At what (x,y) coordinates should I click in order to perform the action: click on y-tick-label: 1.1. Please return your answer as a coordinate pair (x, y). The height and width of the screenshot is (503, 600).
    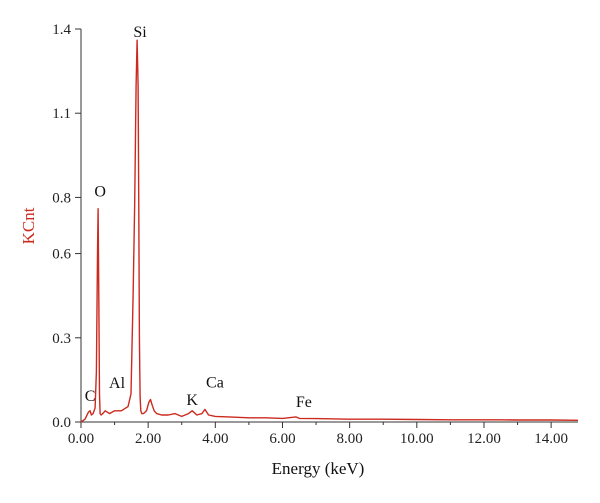
    Looking at the image, I should click on (61, 114).